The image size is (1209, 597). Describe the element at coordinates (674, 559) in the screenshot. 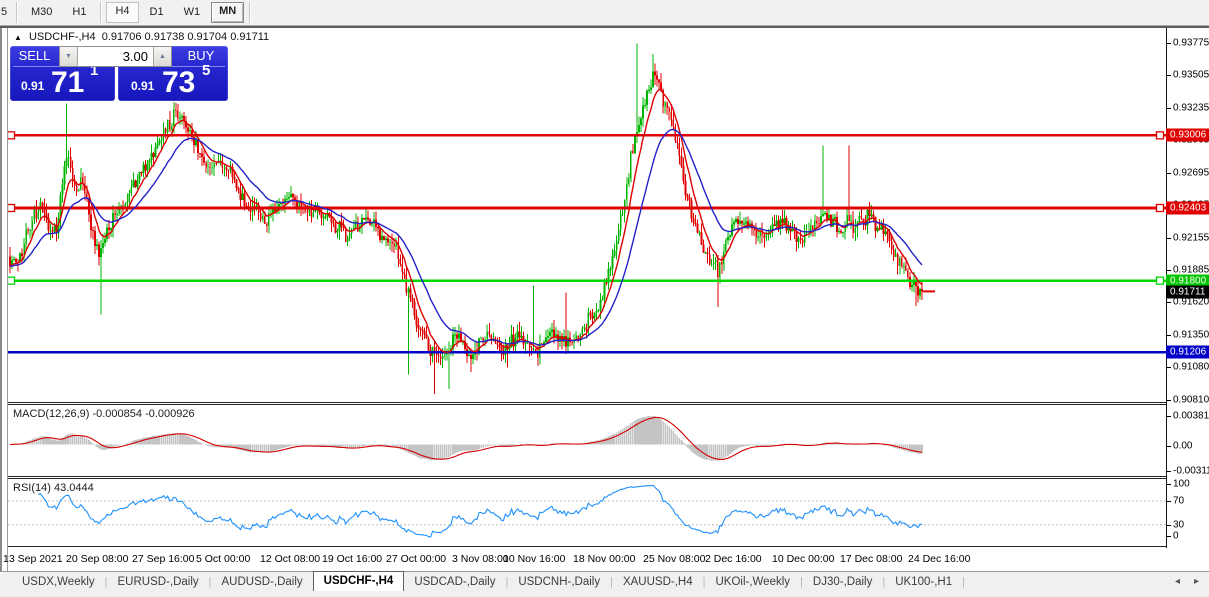

I see `time-axis-label: 25 Nov 08:00` at that location.